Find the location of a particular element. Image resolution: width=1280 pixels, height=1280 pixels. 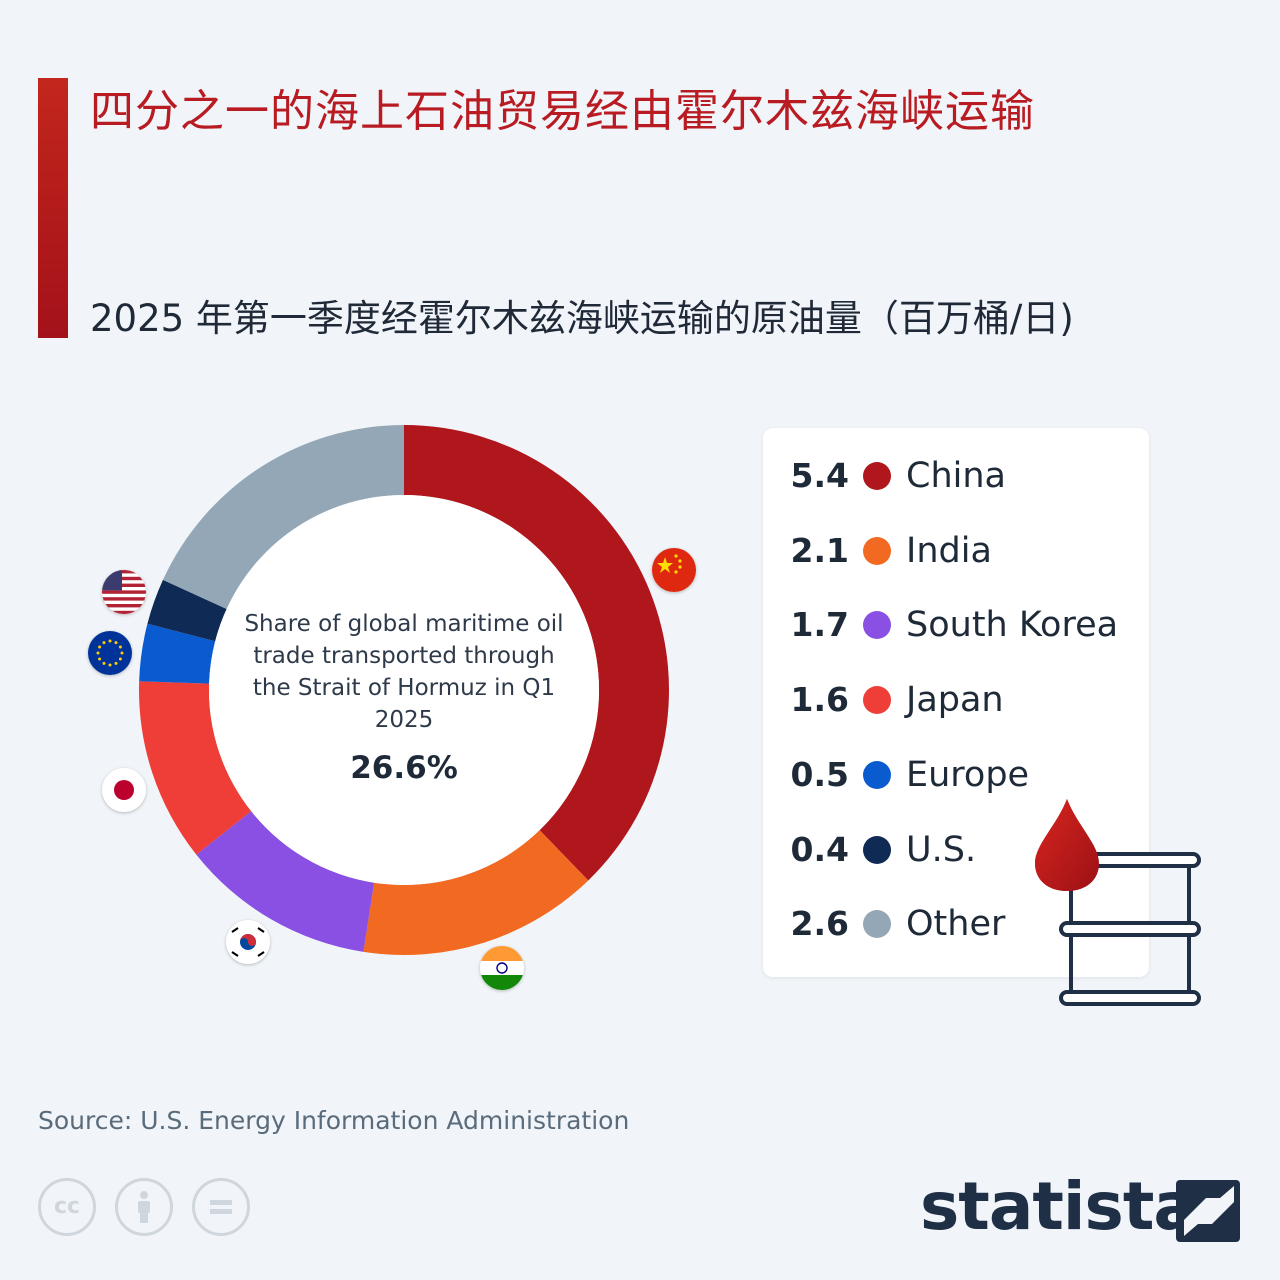

japan-flag-icon is located at coordinates (124, 790).